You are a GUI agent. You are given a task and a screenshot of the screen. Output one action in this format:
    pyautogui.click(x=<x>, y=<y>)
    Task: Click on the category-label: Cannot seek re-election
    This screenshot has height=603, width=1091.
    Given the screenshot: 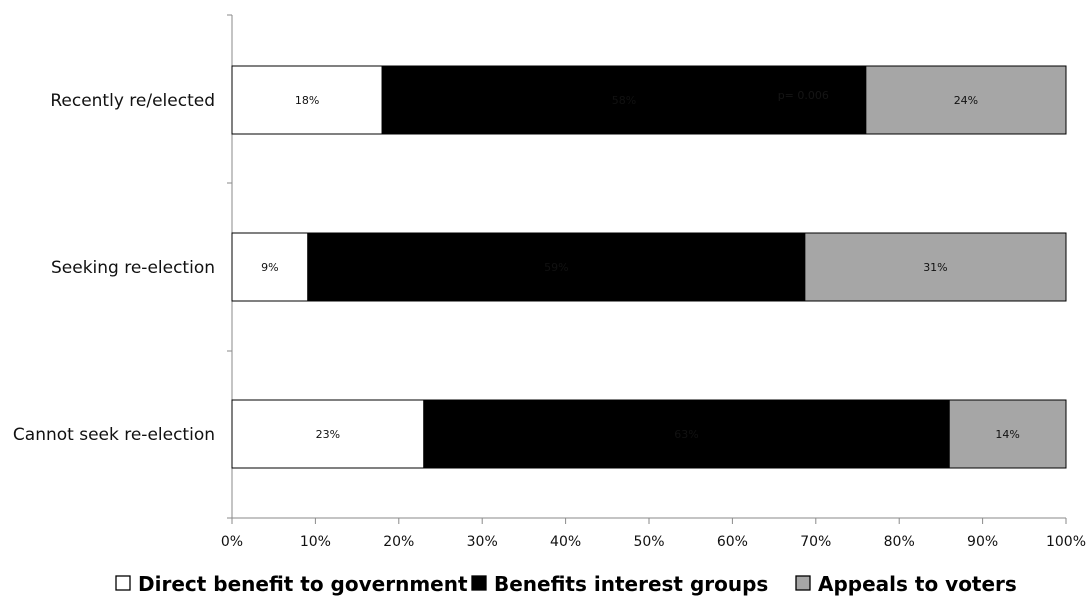 What is the action you would take?
    pyautogui.click(x=114, y=435)
    